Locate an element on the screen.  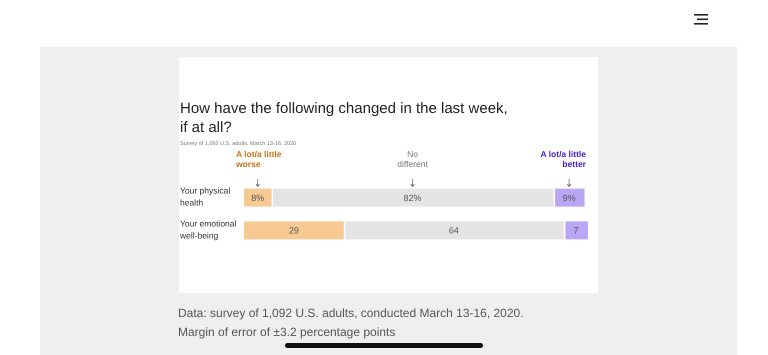
data-label: 82% is located at coordinates (413, 197).